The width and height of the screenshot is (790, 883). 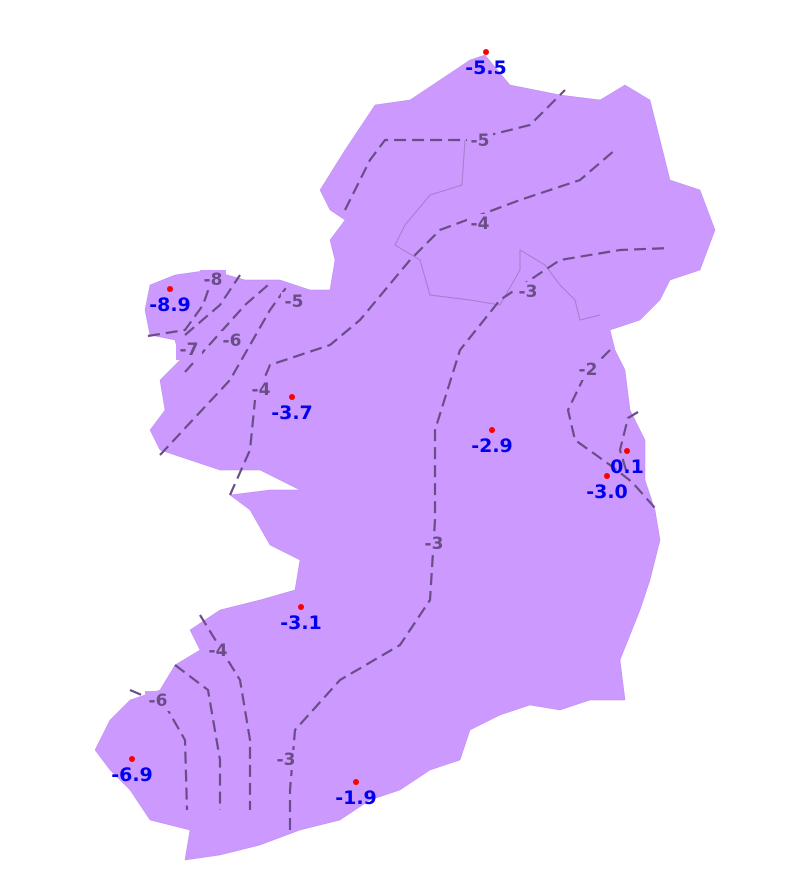 I want to click on contour-label: -8, so click(x=213, y=280).